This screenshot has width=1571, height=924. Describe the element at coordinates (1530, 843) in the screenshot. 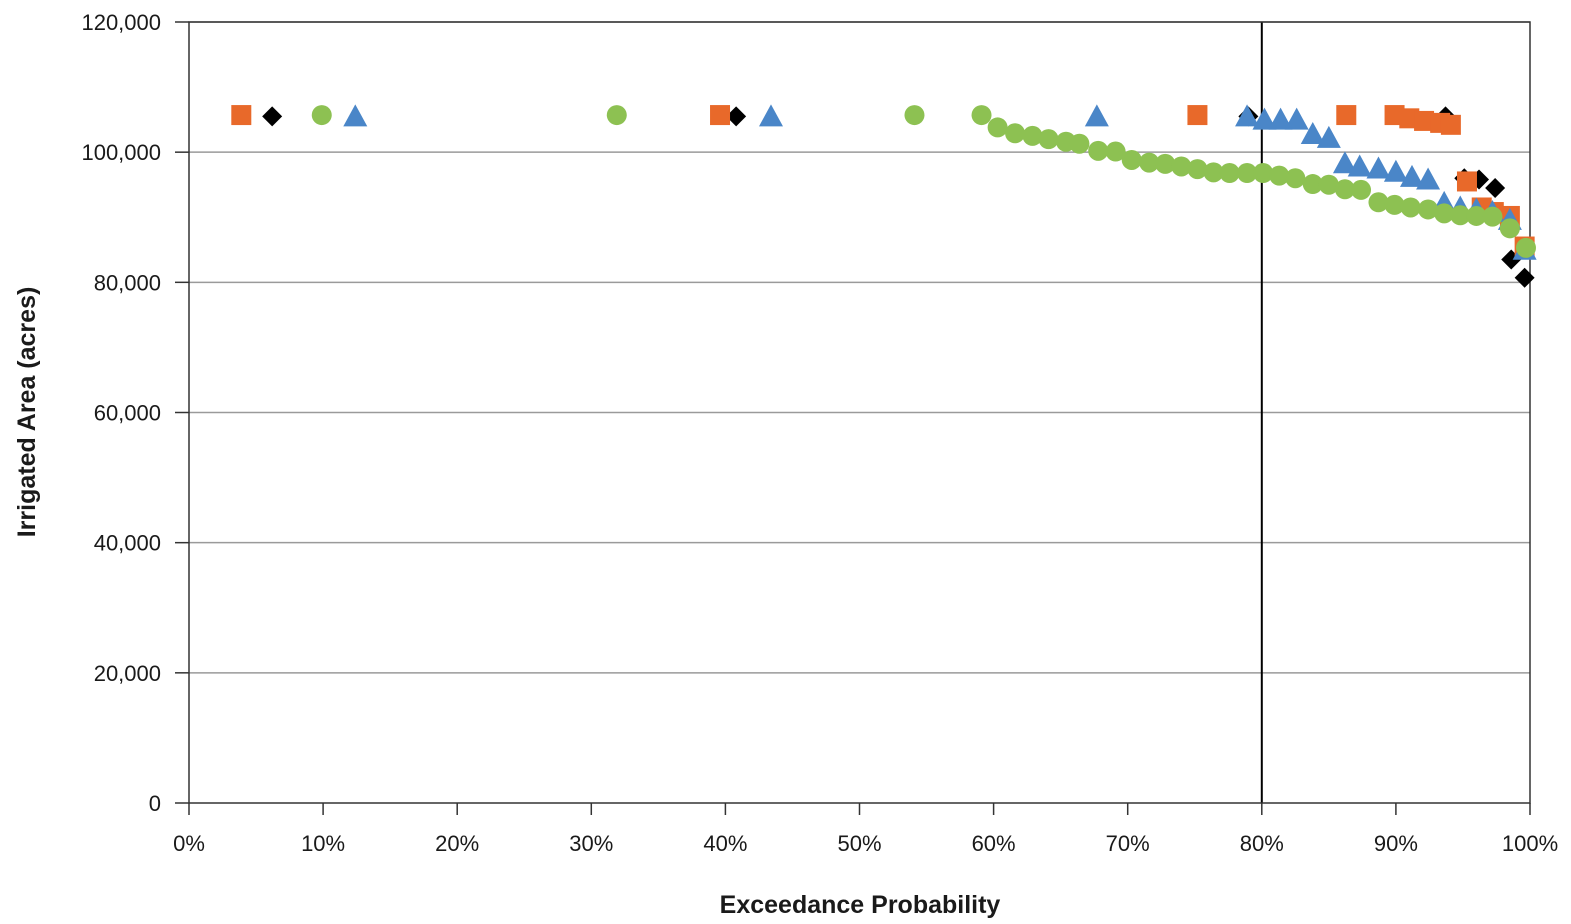

I see `x-tick-label: 100%` at that location.